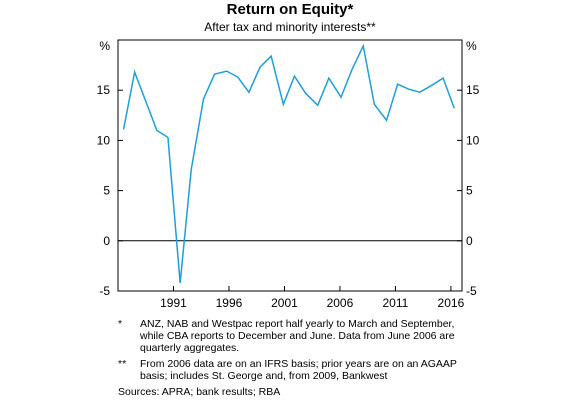 This screenshot has width=582, height=400. What do you see at coordinates (340, 303) in the screenshot?
I see `x-tick-label: 2006` at bounding box center [340, 303].